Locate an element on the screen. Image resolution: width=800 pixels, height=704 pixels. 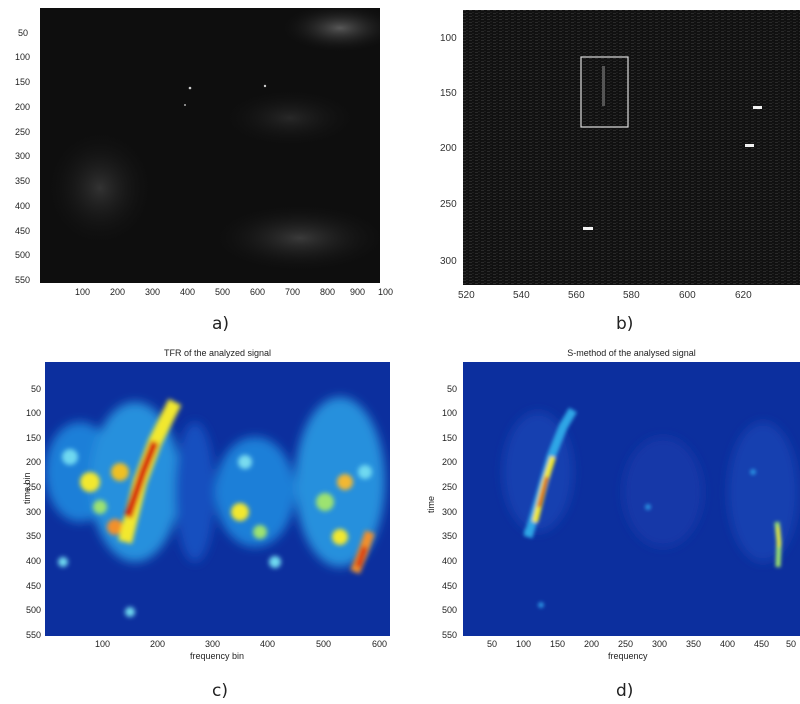
x-tick: 560 is located at coordinates (576, 295).